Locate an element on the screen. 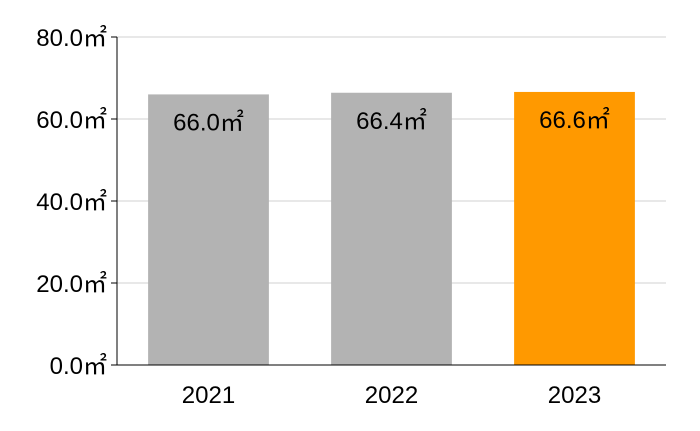 The height and width of the screenshot is (431, 700). x-tick-label: 2022 is located at coordinates (391, 395).